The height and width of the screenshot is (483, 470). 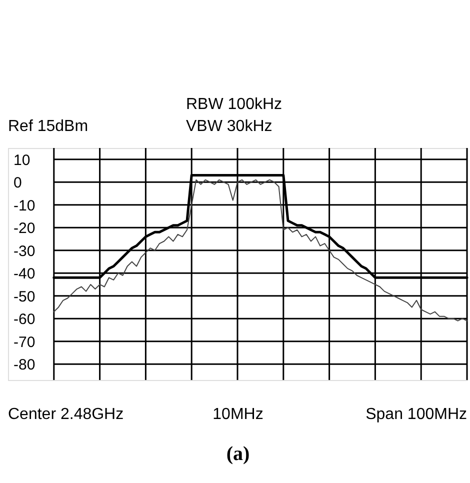 I want to click on text: Ref 15dBm, so click(x=48, y=126).